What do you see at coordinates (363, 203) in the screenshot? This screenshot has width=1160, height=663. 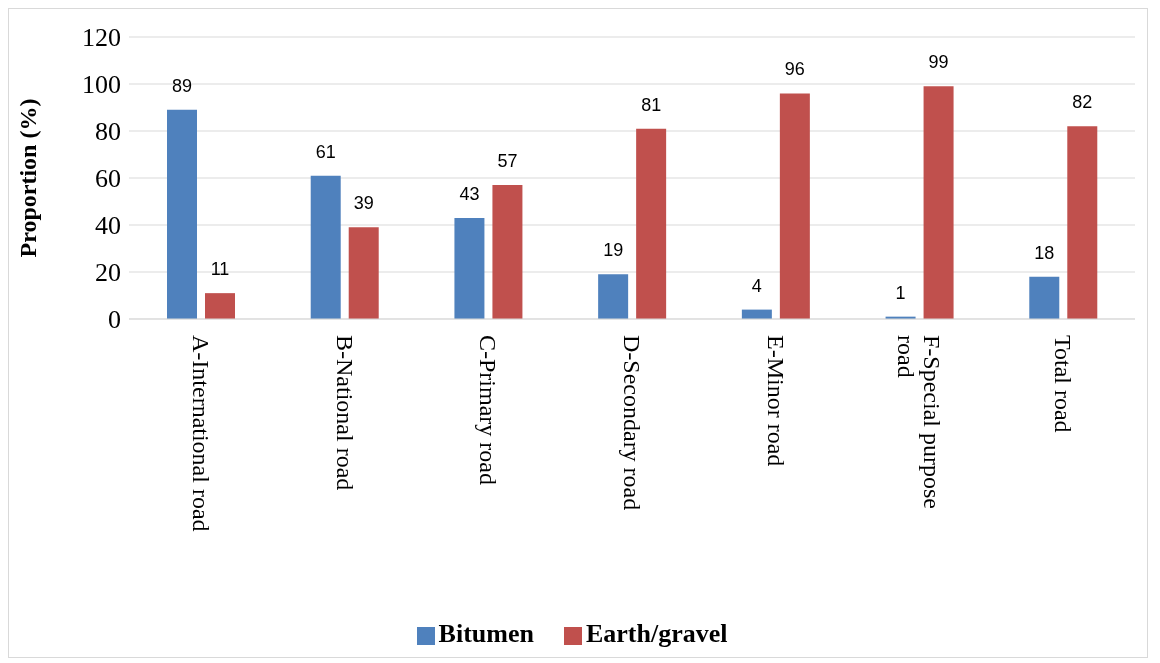 I see `data-label: 39` at bounding box center [363, 203].